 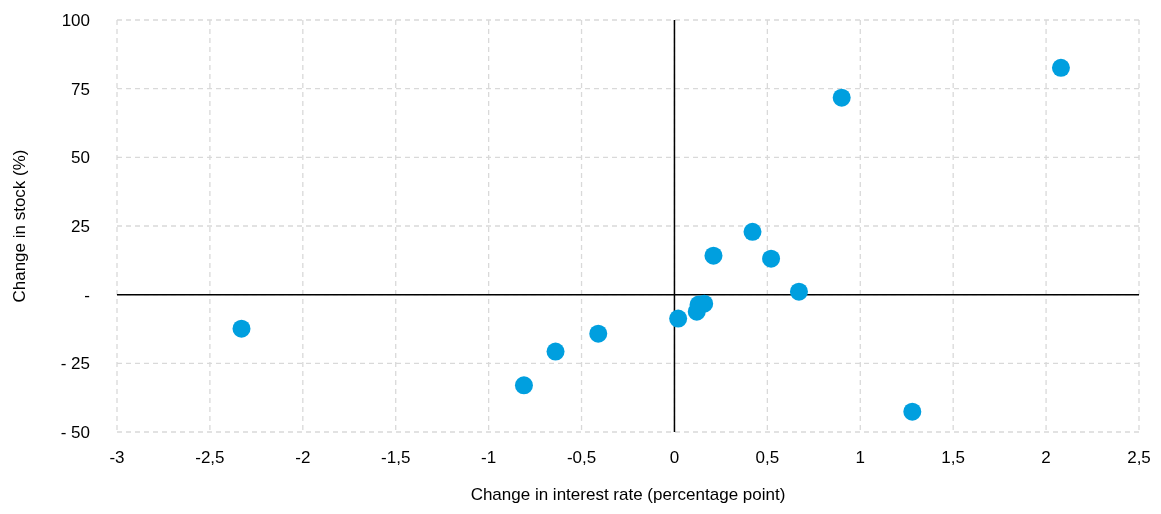 What do you see at coordinates (396, 457) in the screenshot?
I see `x-tick-label: -1,5` at bounding box center [396, 457].